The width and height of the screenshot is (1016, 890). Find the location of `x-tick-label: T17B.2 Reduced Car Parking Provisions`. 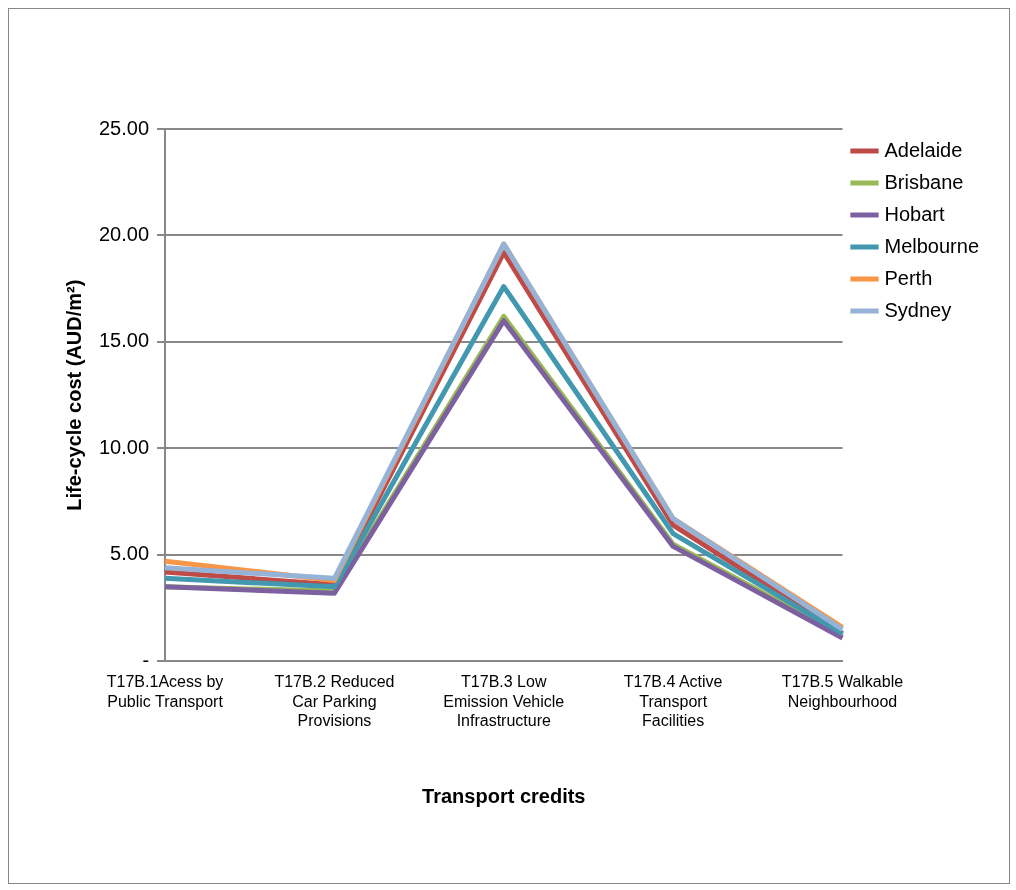

x-tick-label: T17B.2 Reduced Car Parking Provisions is located at coordinates (334, 701).